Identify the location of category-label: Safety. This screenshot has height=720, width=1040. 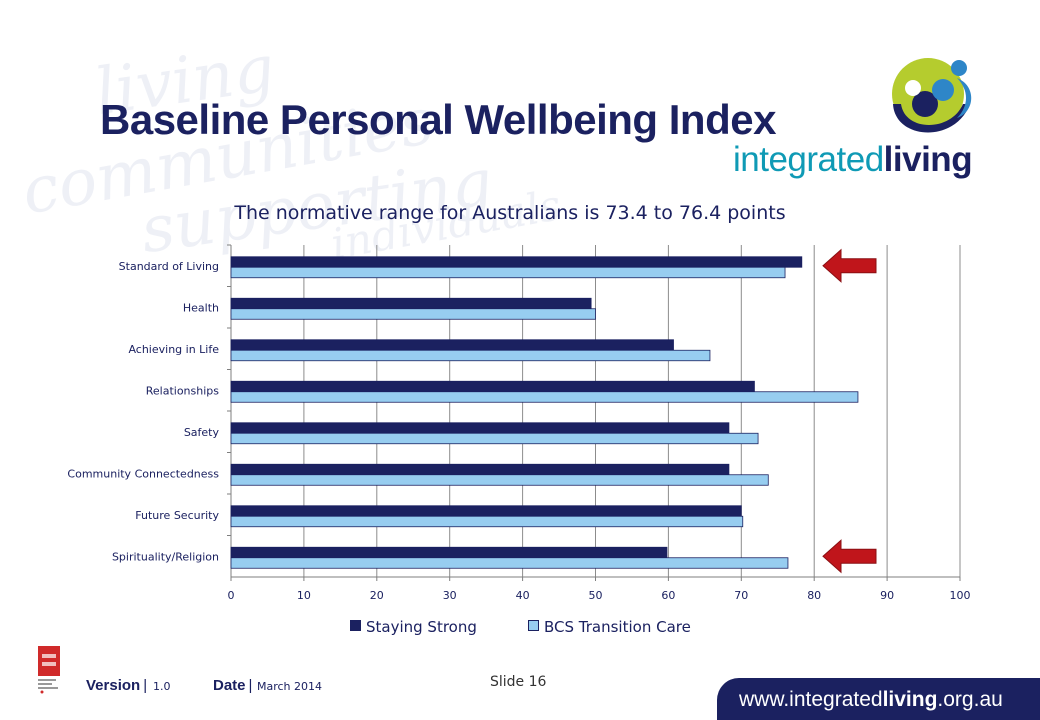
(202, 432).